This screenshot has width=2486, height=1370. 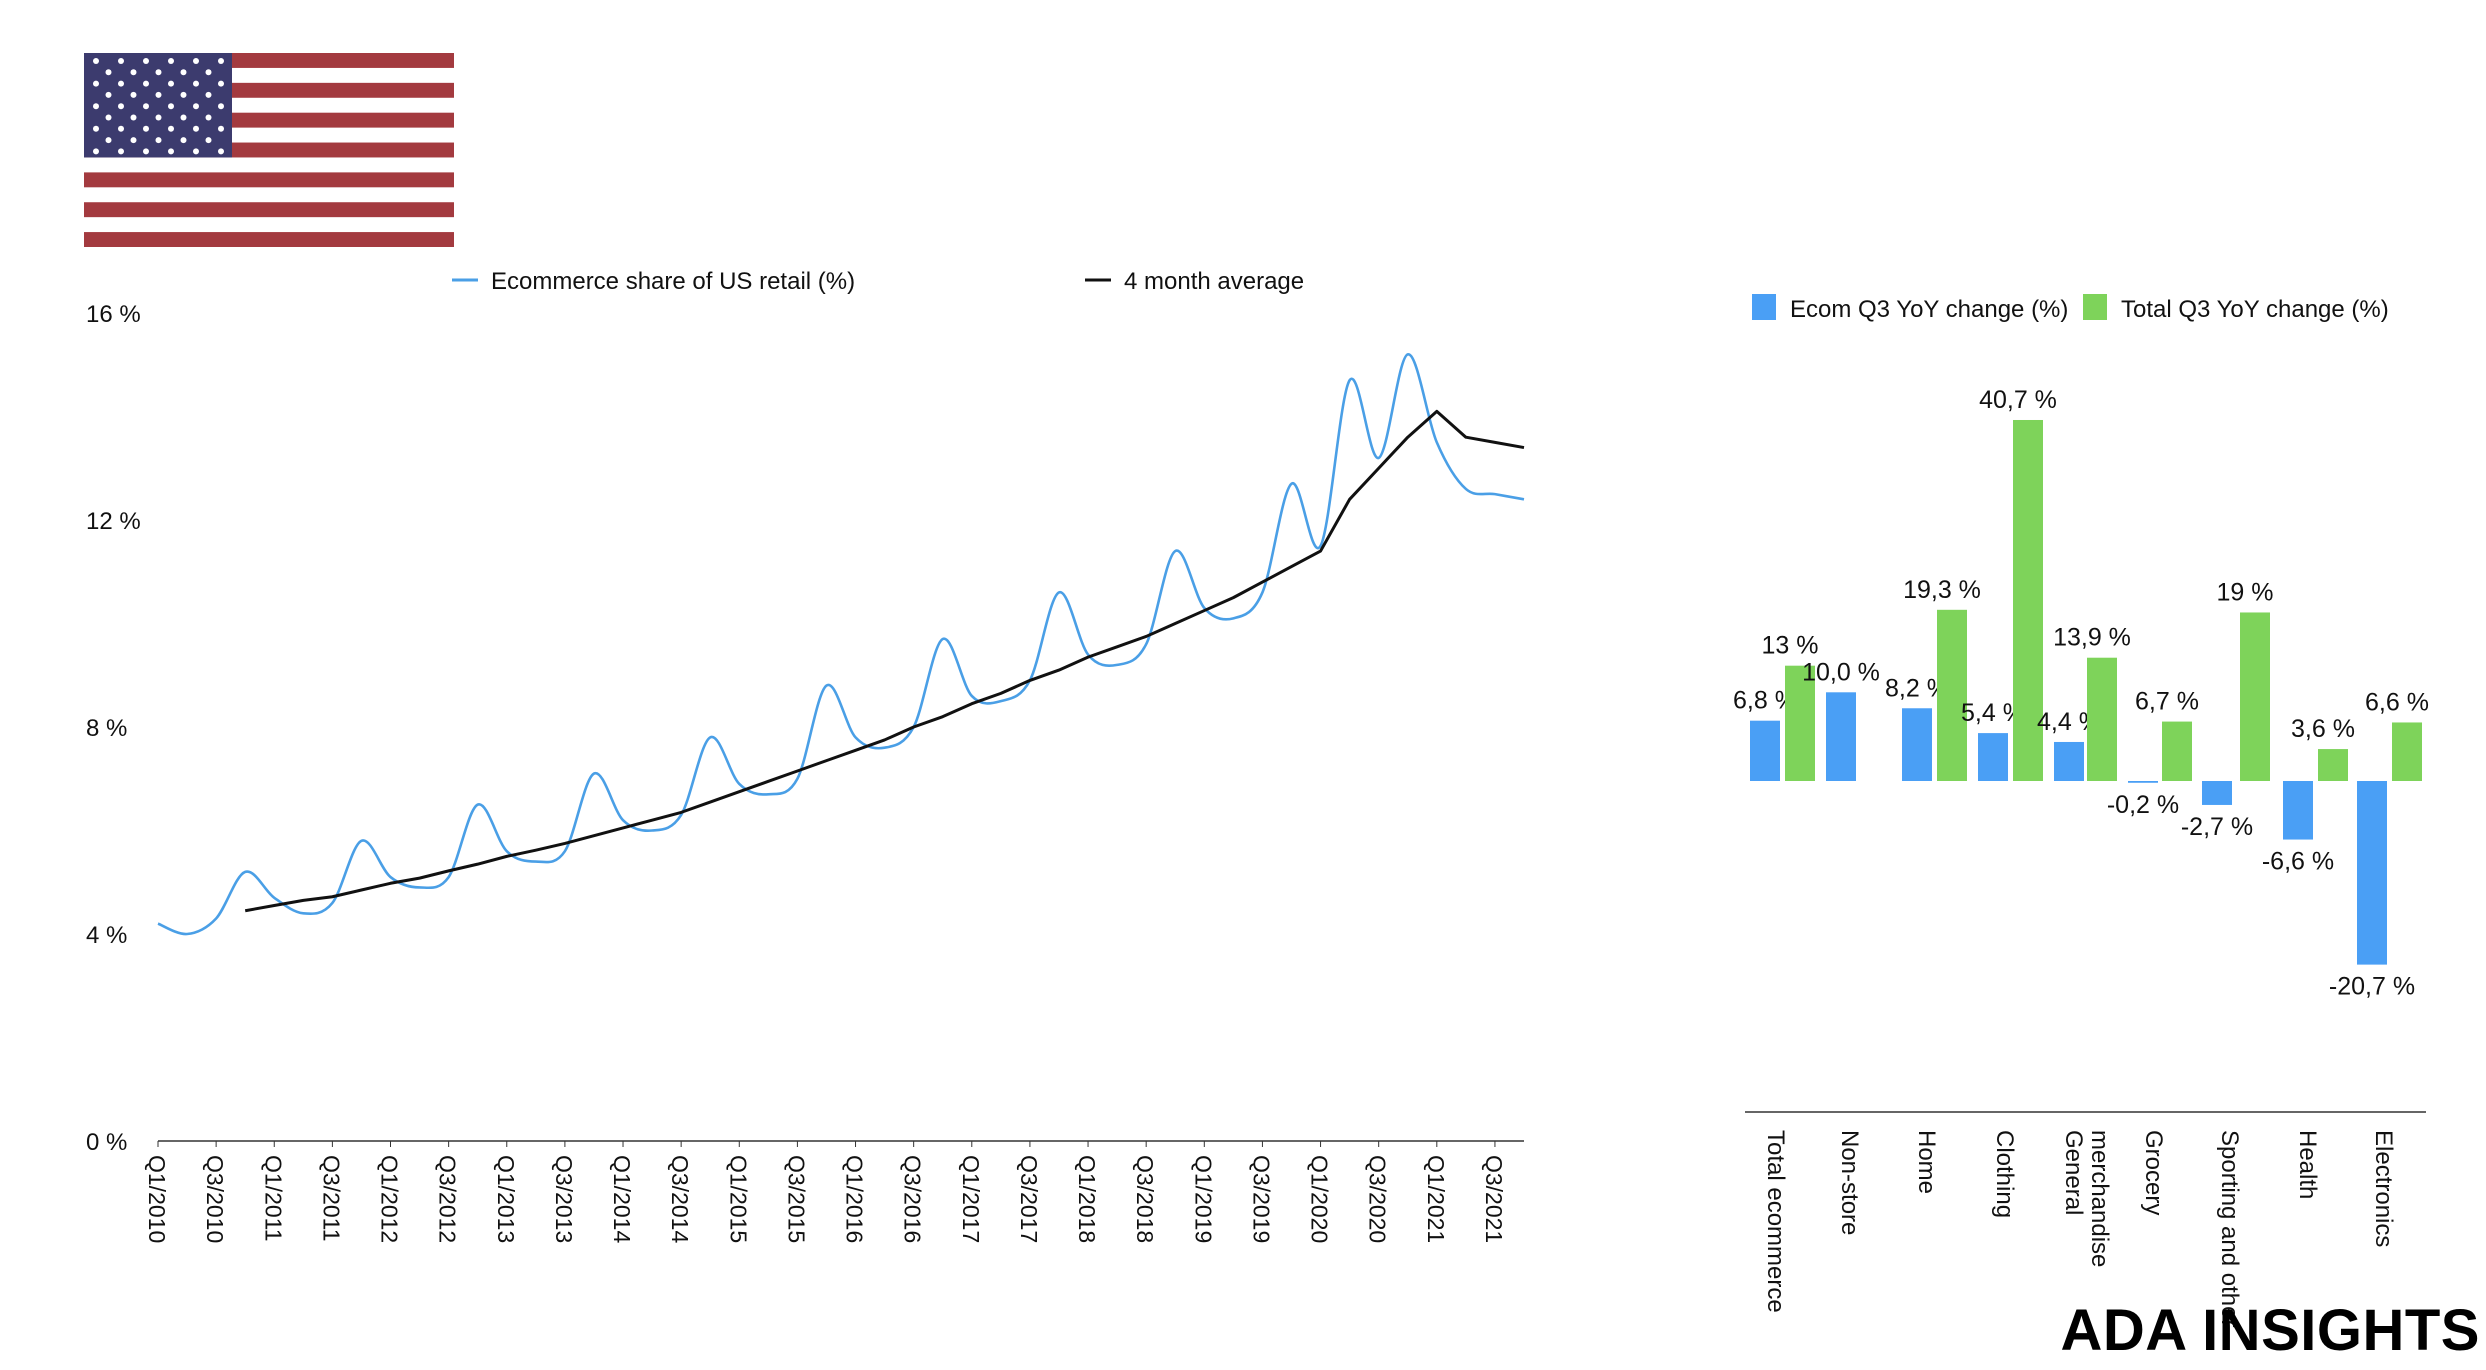 What do you see at coordinates (2153, 1172) in the screenshot?
I see `category-label: Grocery` at bounding box center [2153, 1172].